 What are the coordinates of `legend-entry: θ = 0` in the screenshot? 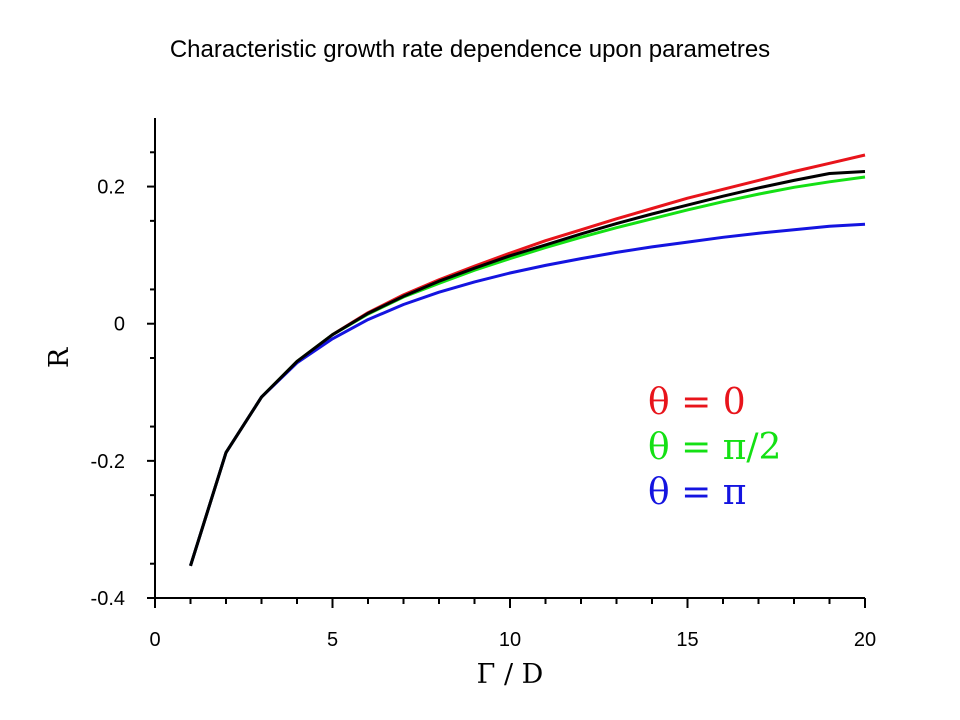 It's located at (697, 402).